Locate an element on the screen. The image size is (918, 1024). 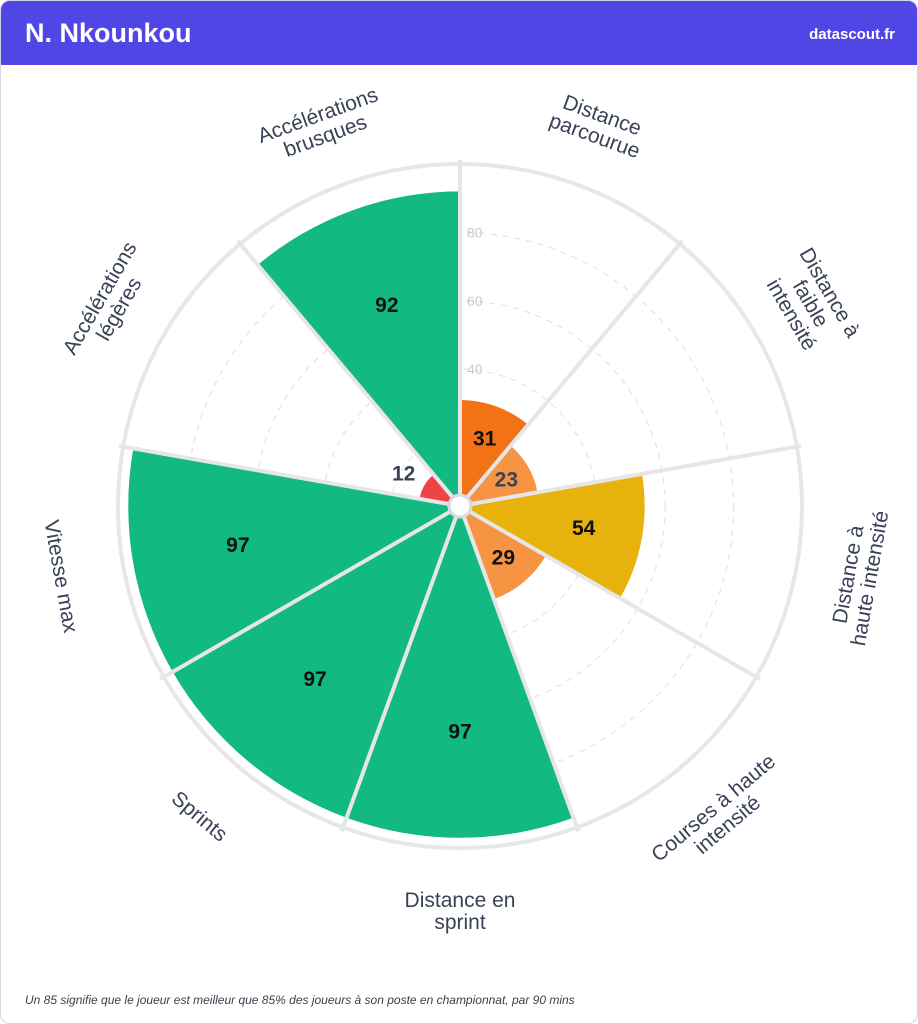
value-label-8: 12 is located at coordinates (403, 473).